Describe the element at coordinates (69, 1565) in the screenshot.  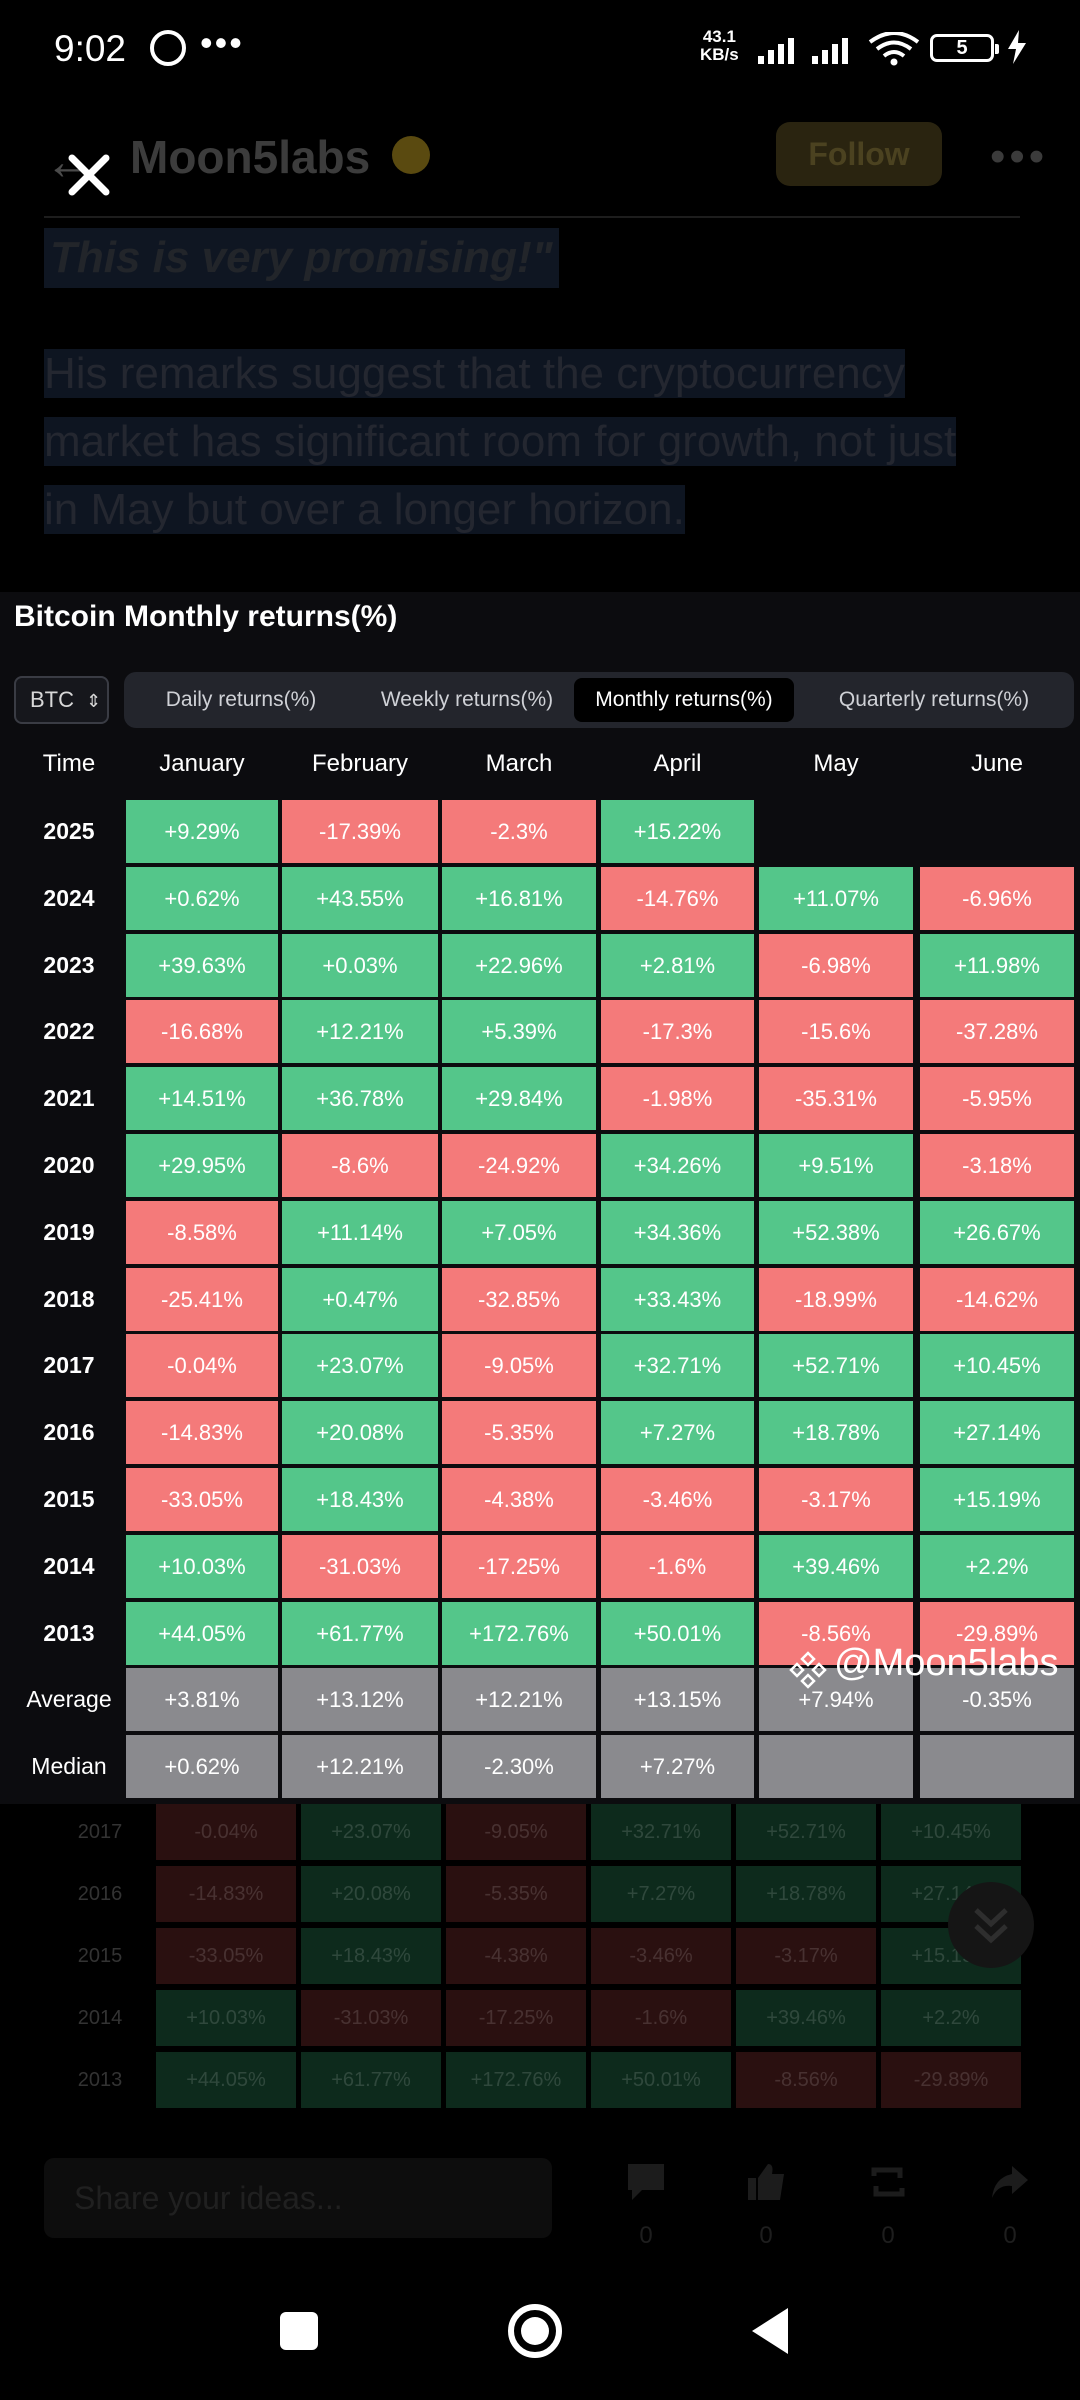
I see `row-year: 2014` at that location.